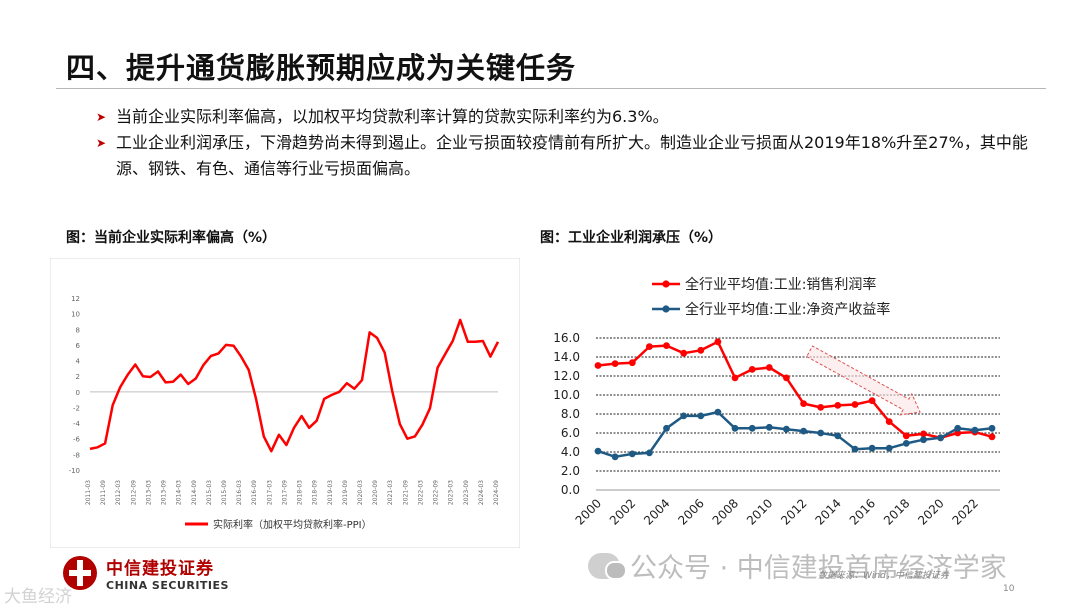 The image size is (1080, 608). Describe the element at coordinates (451, 492) in the screenshot. I see `x-tick-label: 2023-03` at that location.